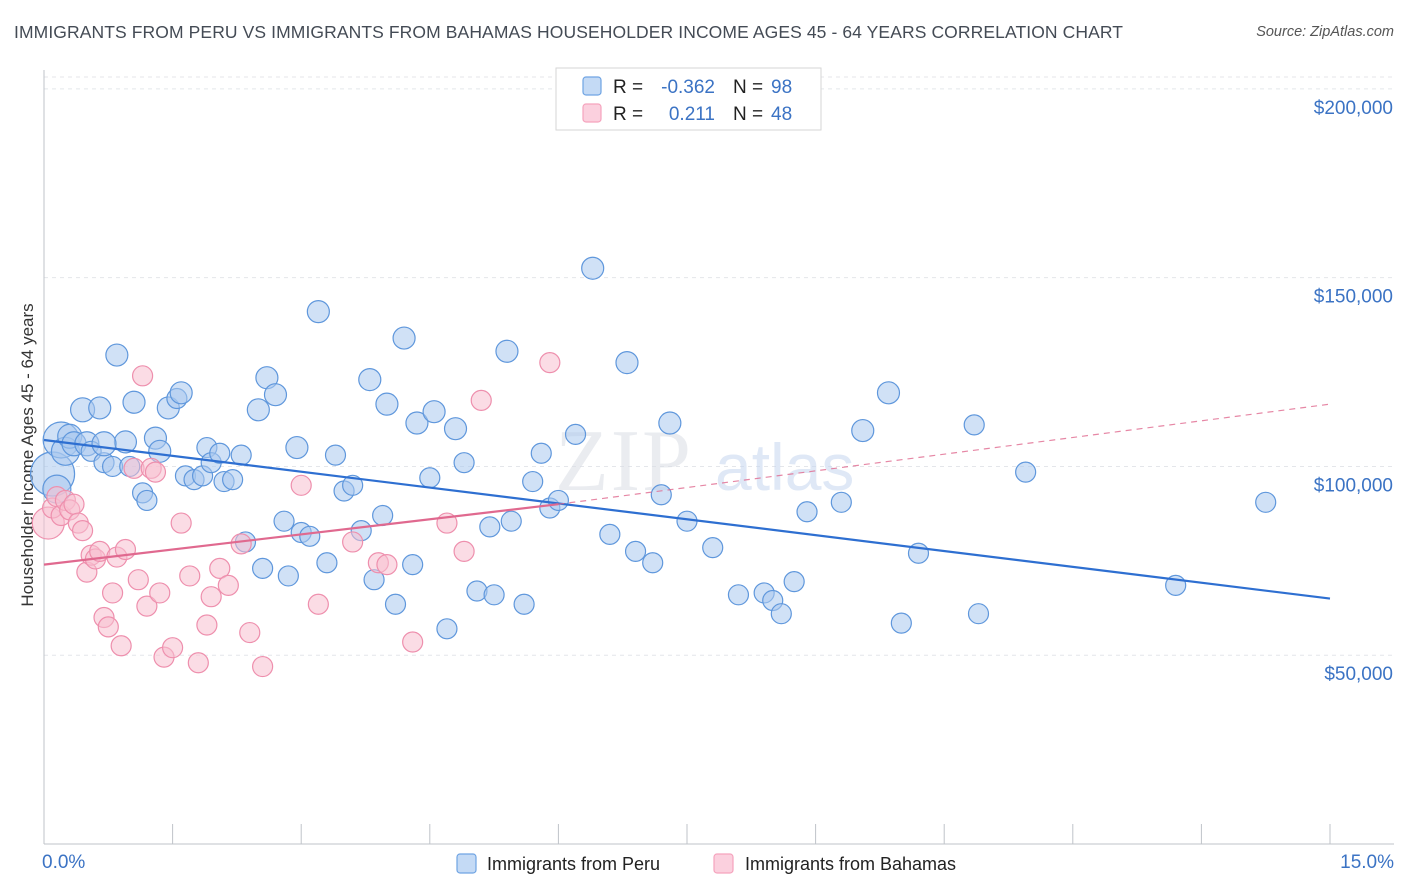 This screenshot has width=1406, height=892. What do you see at coordinates (1367, 862) in the screenshot?
I see `x-tick-label-max: 15.0%` at bounding box center [1367, 862].